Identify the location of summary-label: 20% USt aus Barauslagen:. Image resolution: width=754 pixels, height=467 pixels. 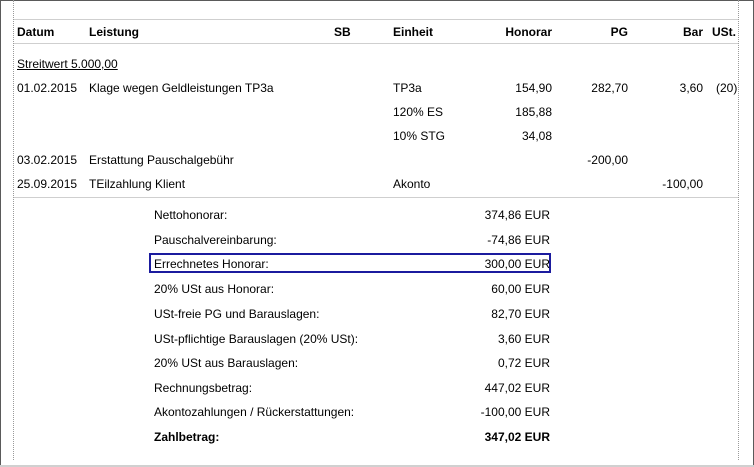
(226, 363).